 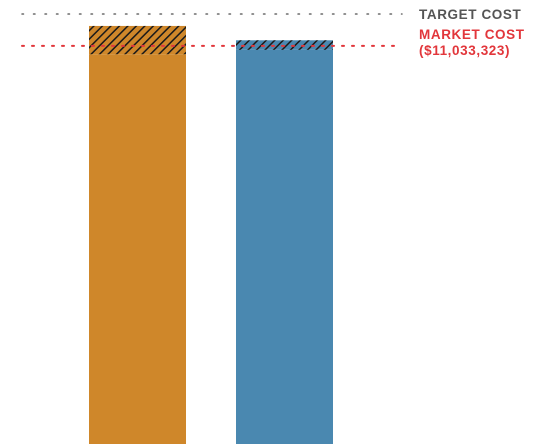 I want to click on target-cost-label: TARGET COST, so click(x=470, y=14).